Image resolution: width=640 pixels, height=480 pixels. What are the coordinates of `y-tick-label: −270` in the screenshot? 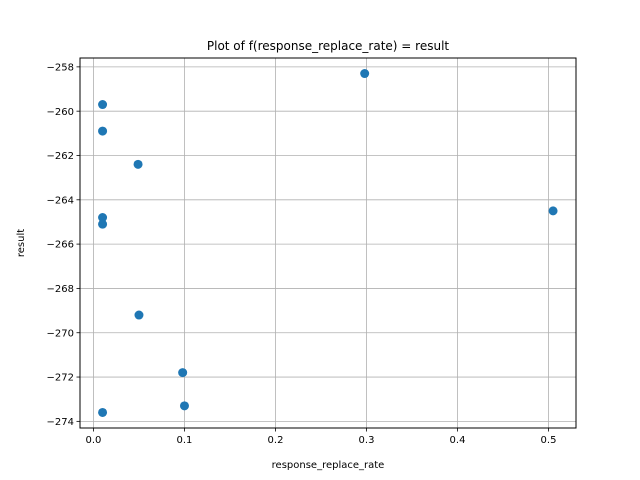 It's located at (60, 333).